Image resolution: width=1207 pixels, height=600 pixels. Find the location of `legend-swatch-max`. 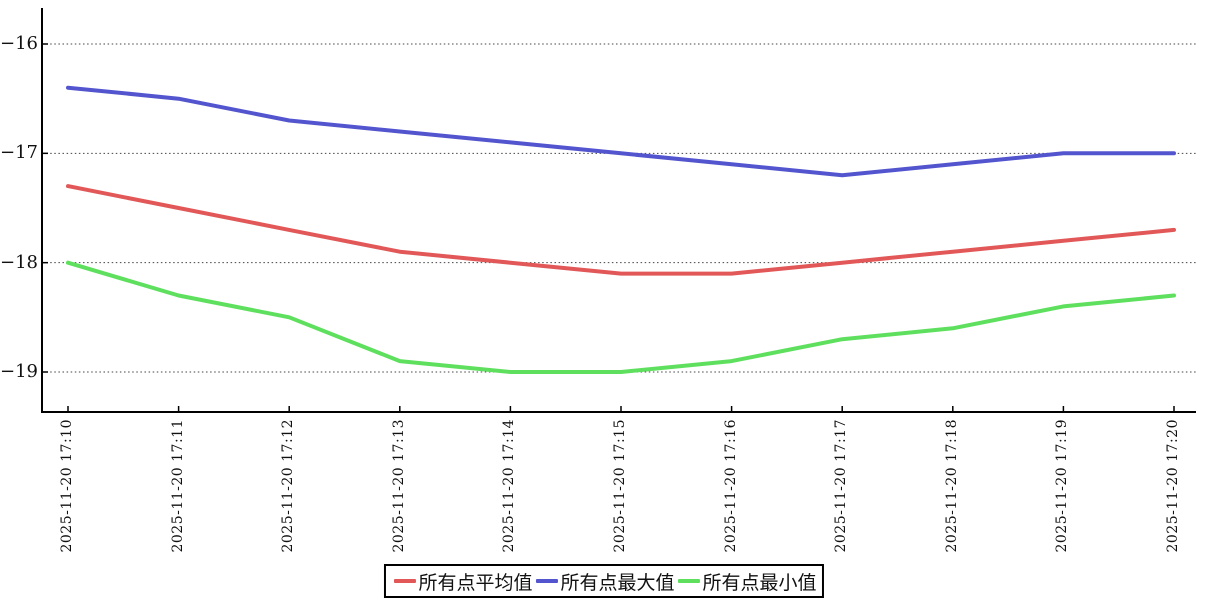

legend-swatch-max is located at coordinates (546, 581).